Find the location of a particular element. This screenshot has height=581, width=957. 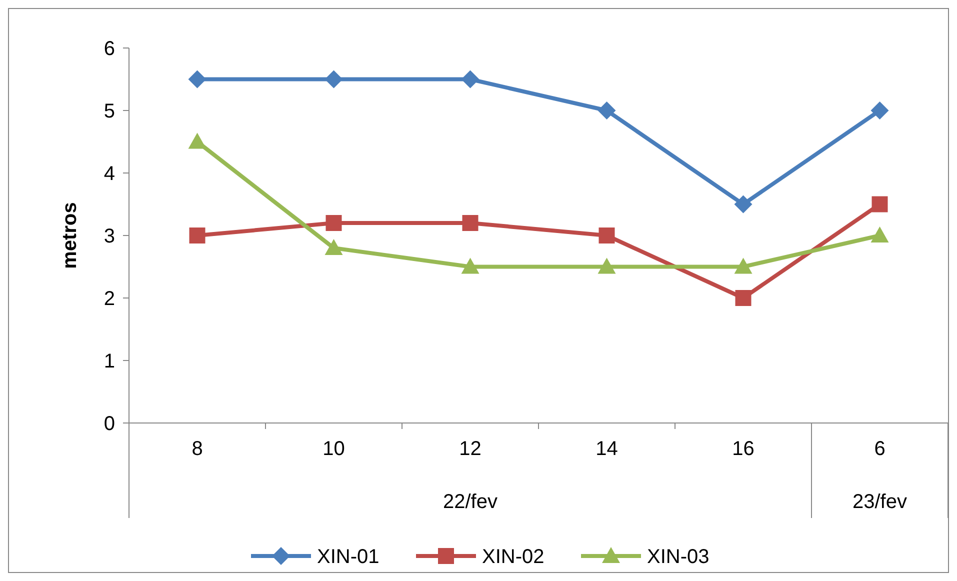

x-tick-label: 6 is located at coordinates (880, 449).